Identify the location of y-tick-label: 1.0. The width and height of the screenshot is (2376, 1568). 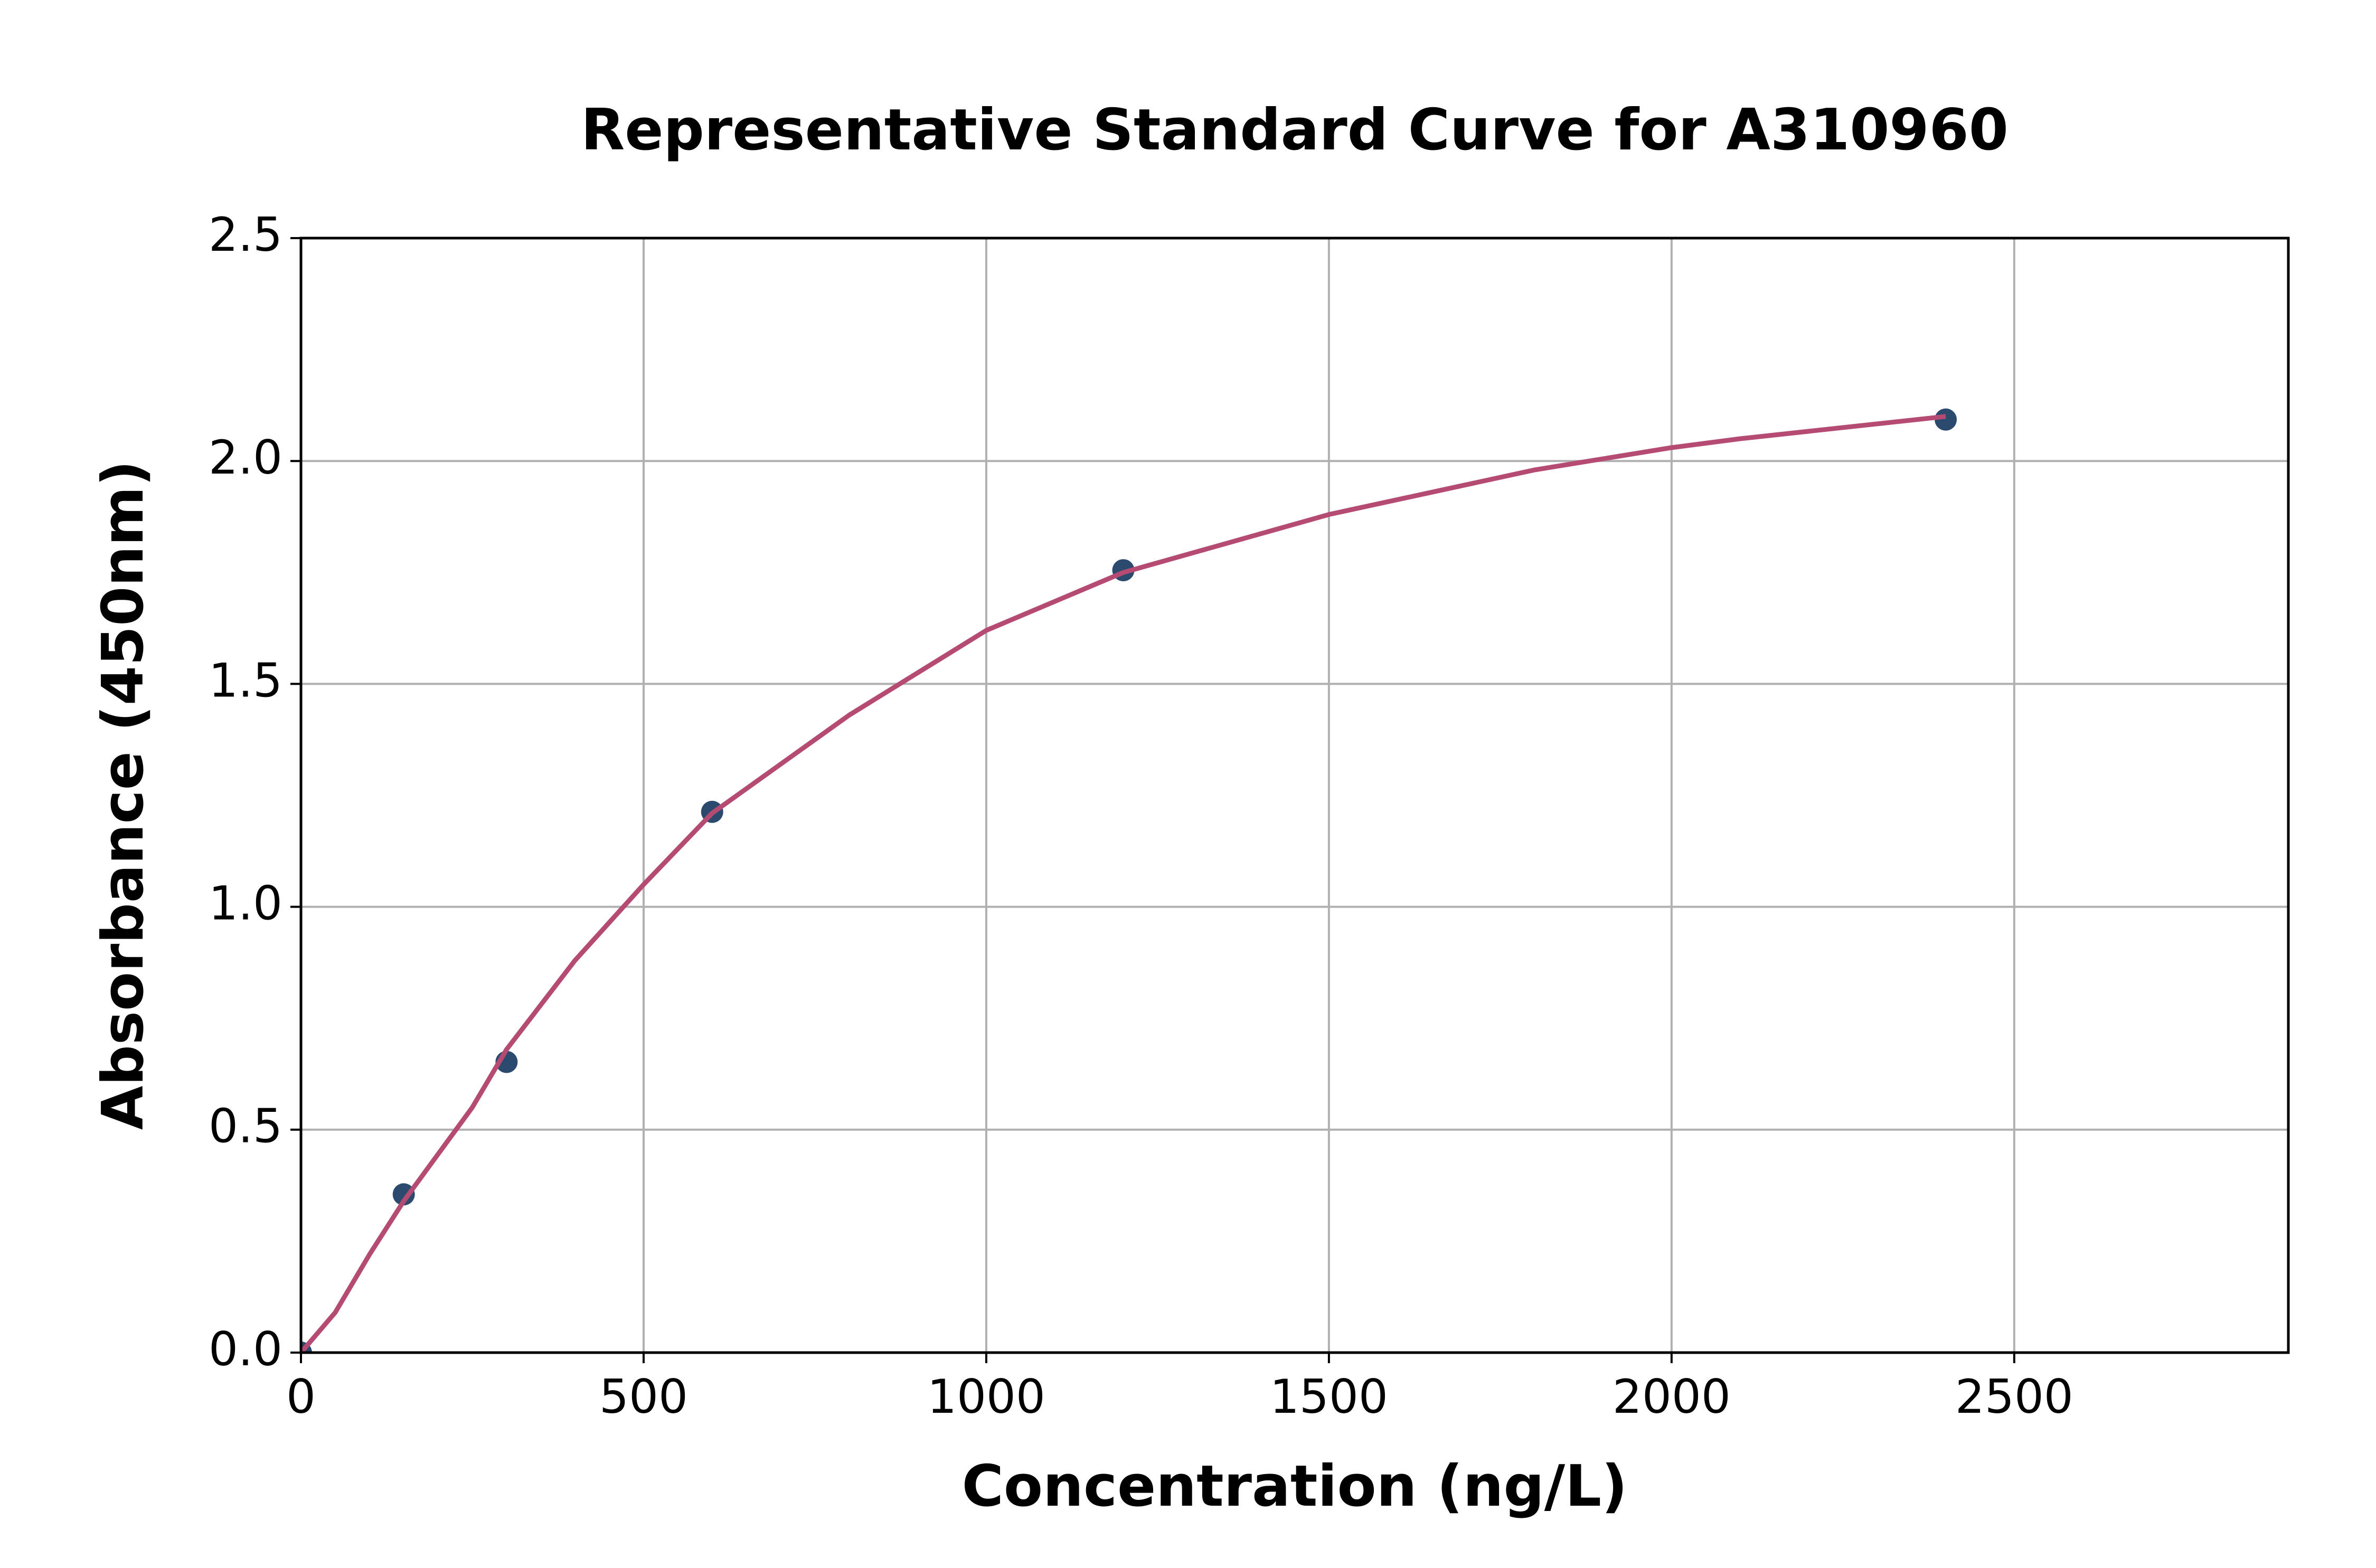
(246, 903).